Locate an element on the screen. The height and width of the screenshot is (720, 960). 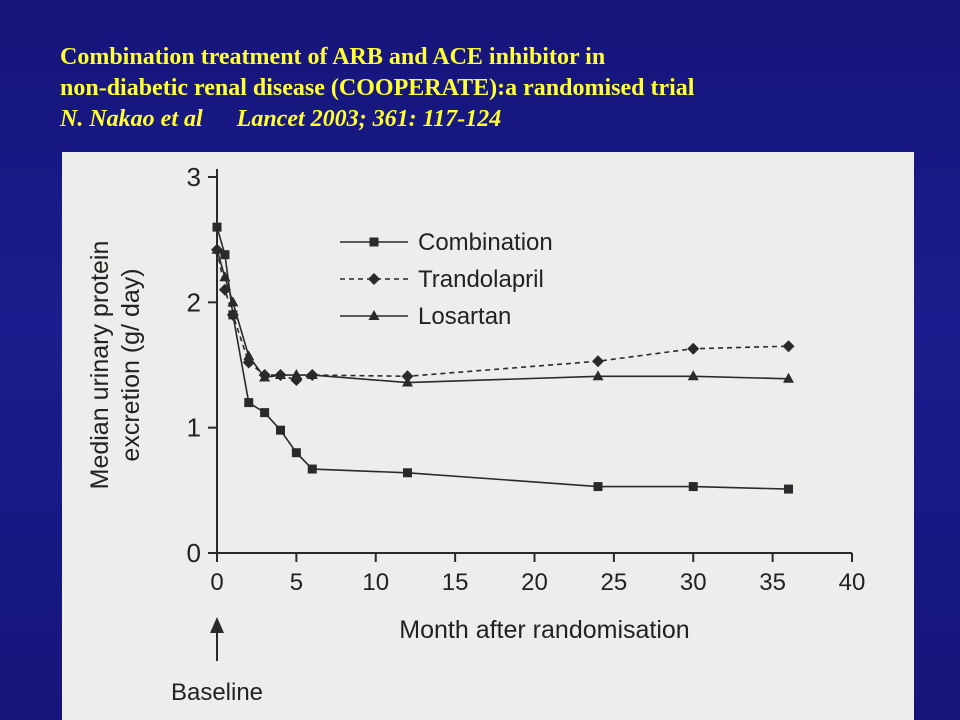
y-axis-label-line-2: excretion (g/ day) is located at coordinates (131, 364).